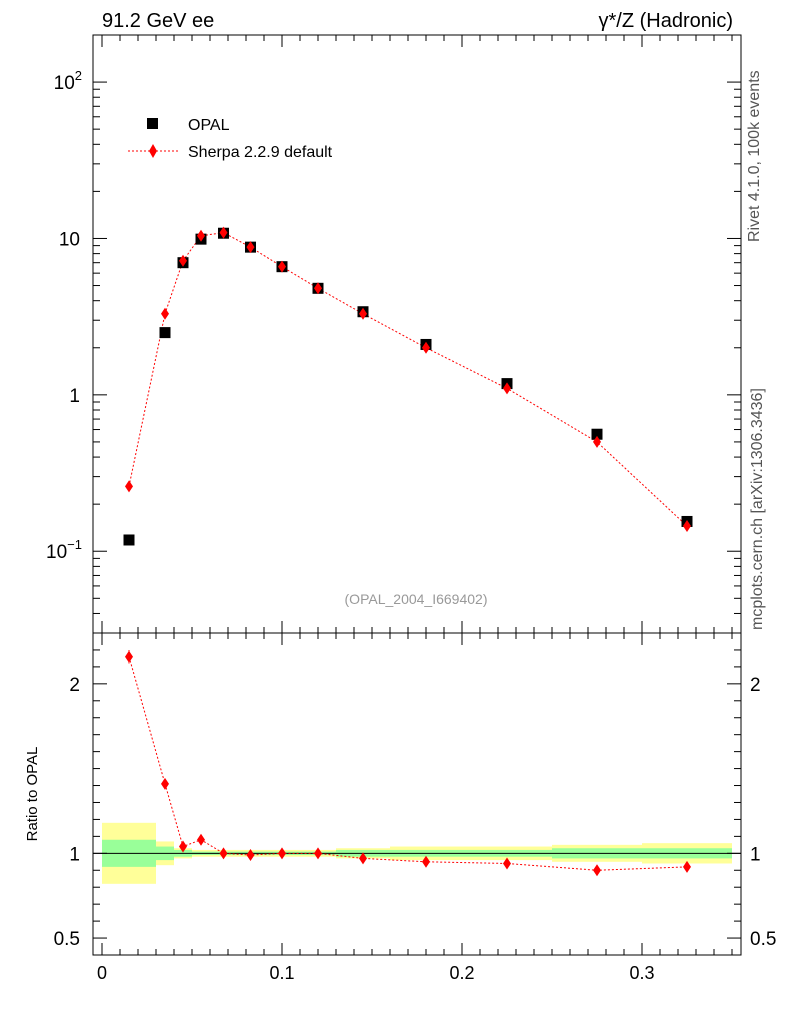  What do you see at coordinates (755, 854) in the screenshot?
I see `ratio-y-tick-label-right: 1` at bounding box center [755, 854].